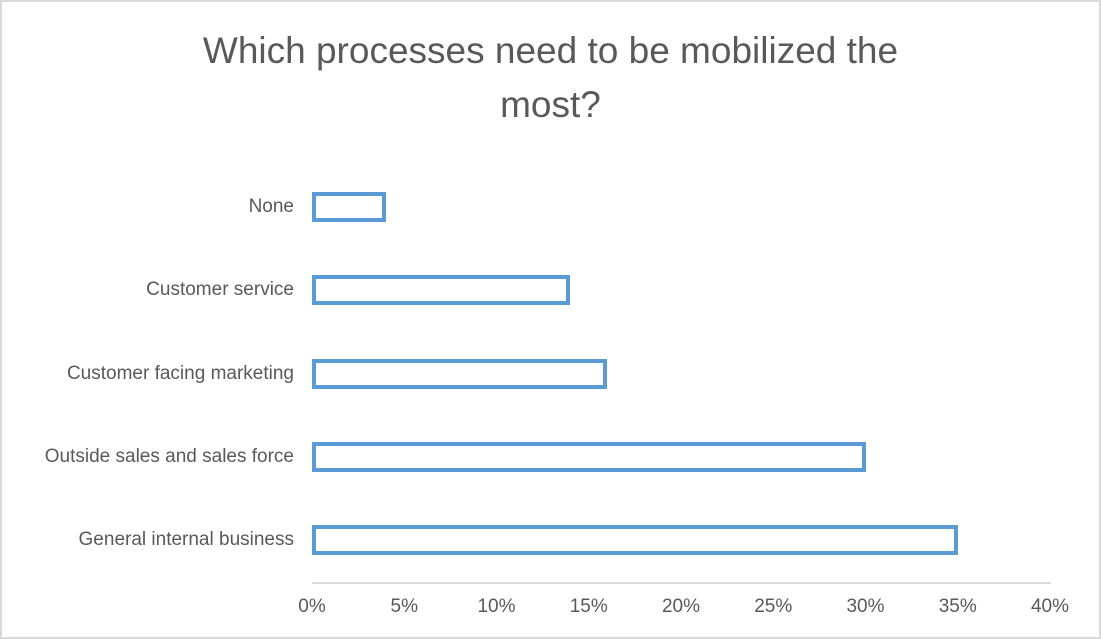 This screenshot has height=639, width=1101. I want to click on category-label: General internal business, so click(186, 540).